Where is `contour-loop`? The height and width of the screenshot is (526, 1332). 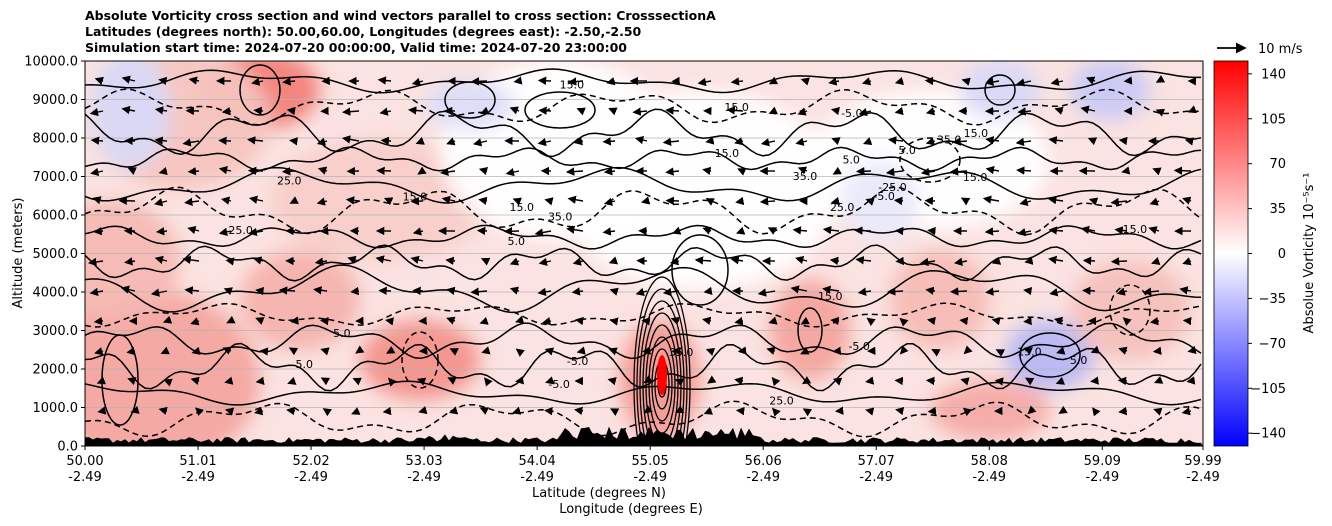 contour-loop is located at coordinates (810, 330).